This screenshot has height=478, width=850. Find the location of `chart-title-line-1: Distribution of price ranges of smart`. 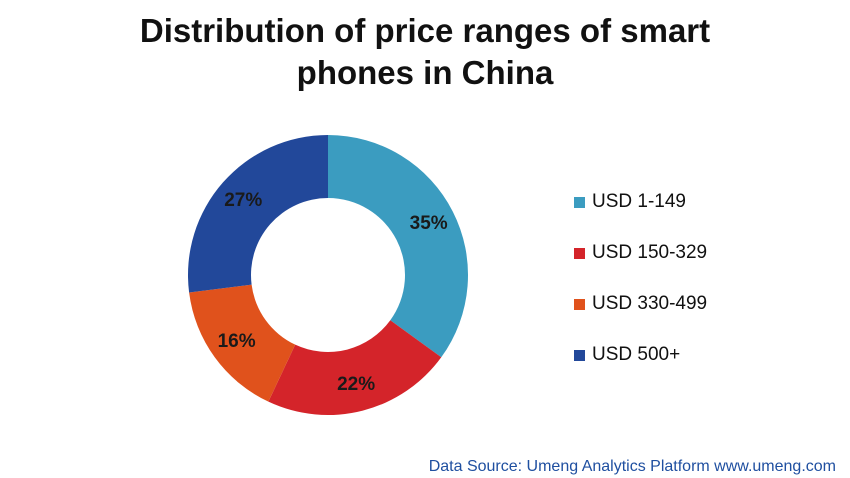

chart-title-line-1: Distribution of price ranges of smart is located at coordinates (425, 30).